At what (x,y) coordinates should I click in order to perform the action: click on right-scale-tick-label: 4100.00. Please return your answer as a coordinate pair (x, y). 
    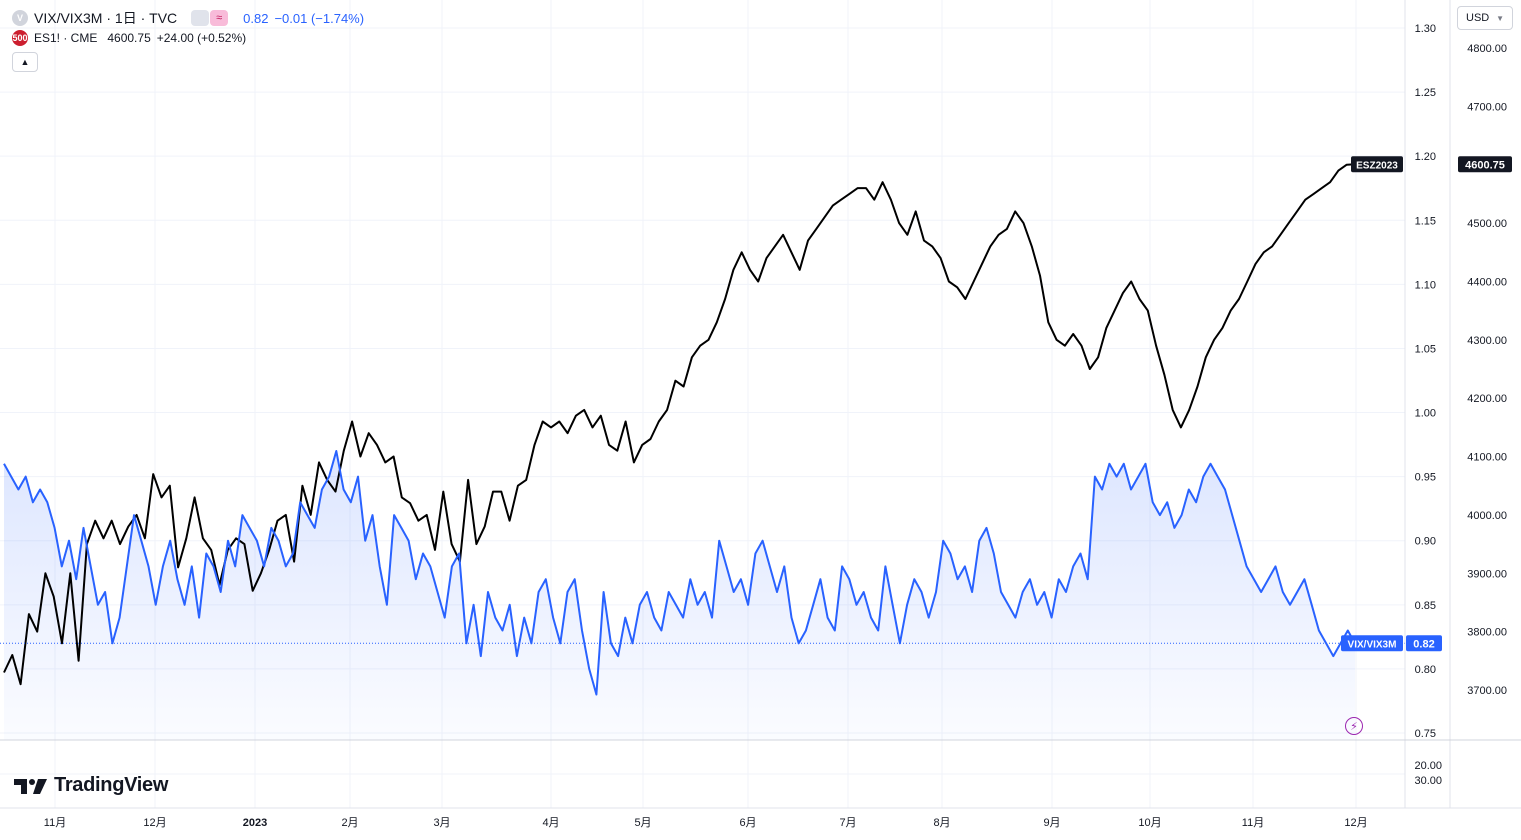
    Looking at the image, I should click on (1487, 458).